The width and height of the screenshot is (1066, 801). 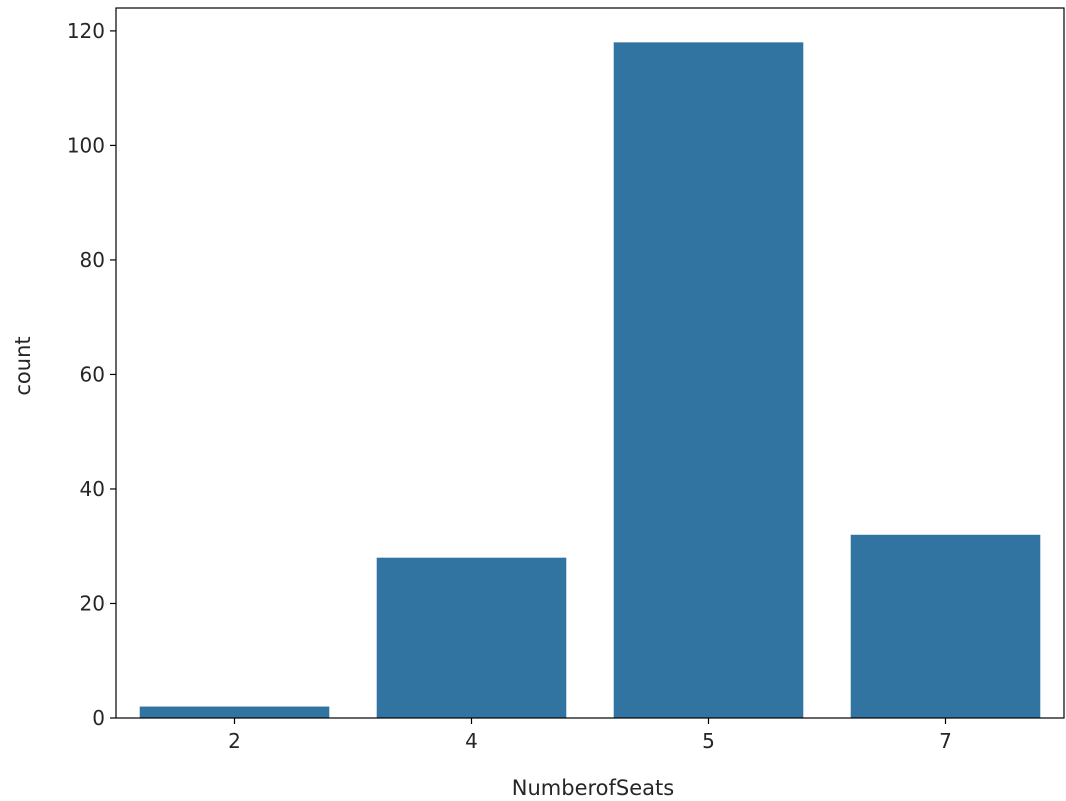 I want to click on y-tick-label: 40, so click(x=92, y=489).